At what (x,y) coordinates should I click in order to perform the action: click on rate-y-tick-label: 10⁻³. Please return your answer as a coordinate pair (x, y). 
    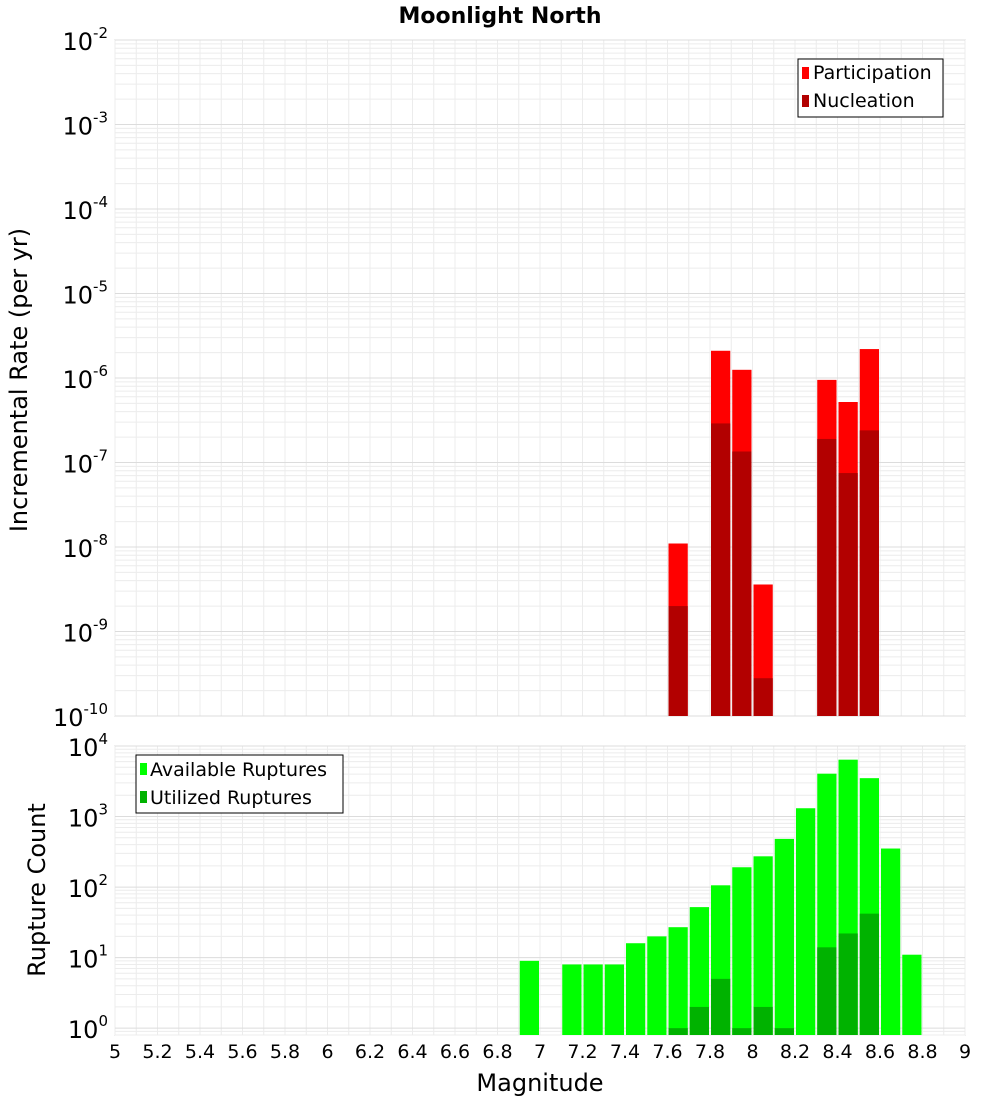
    Looking at the image, I should click on (85, 125).